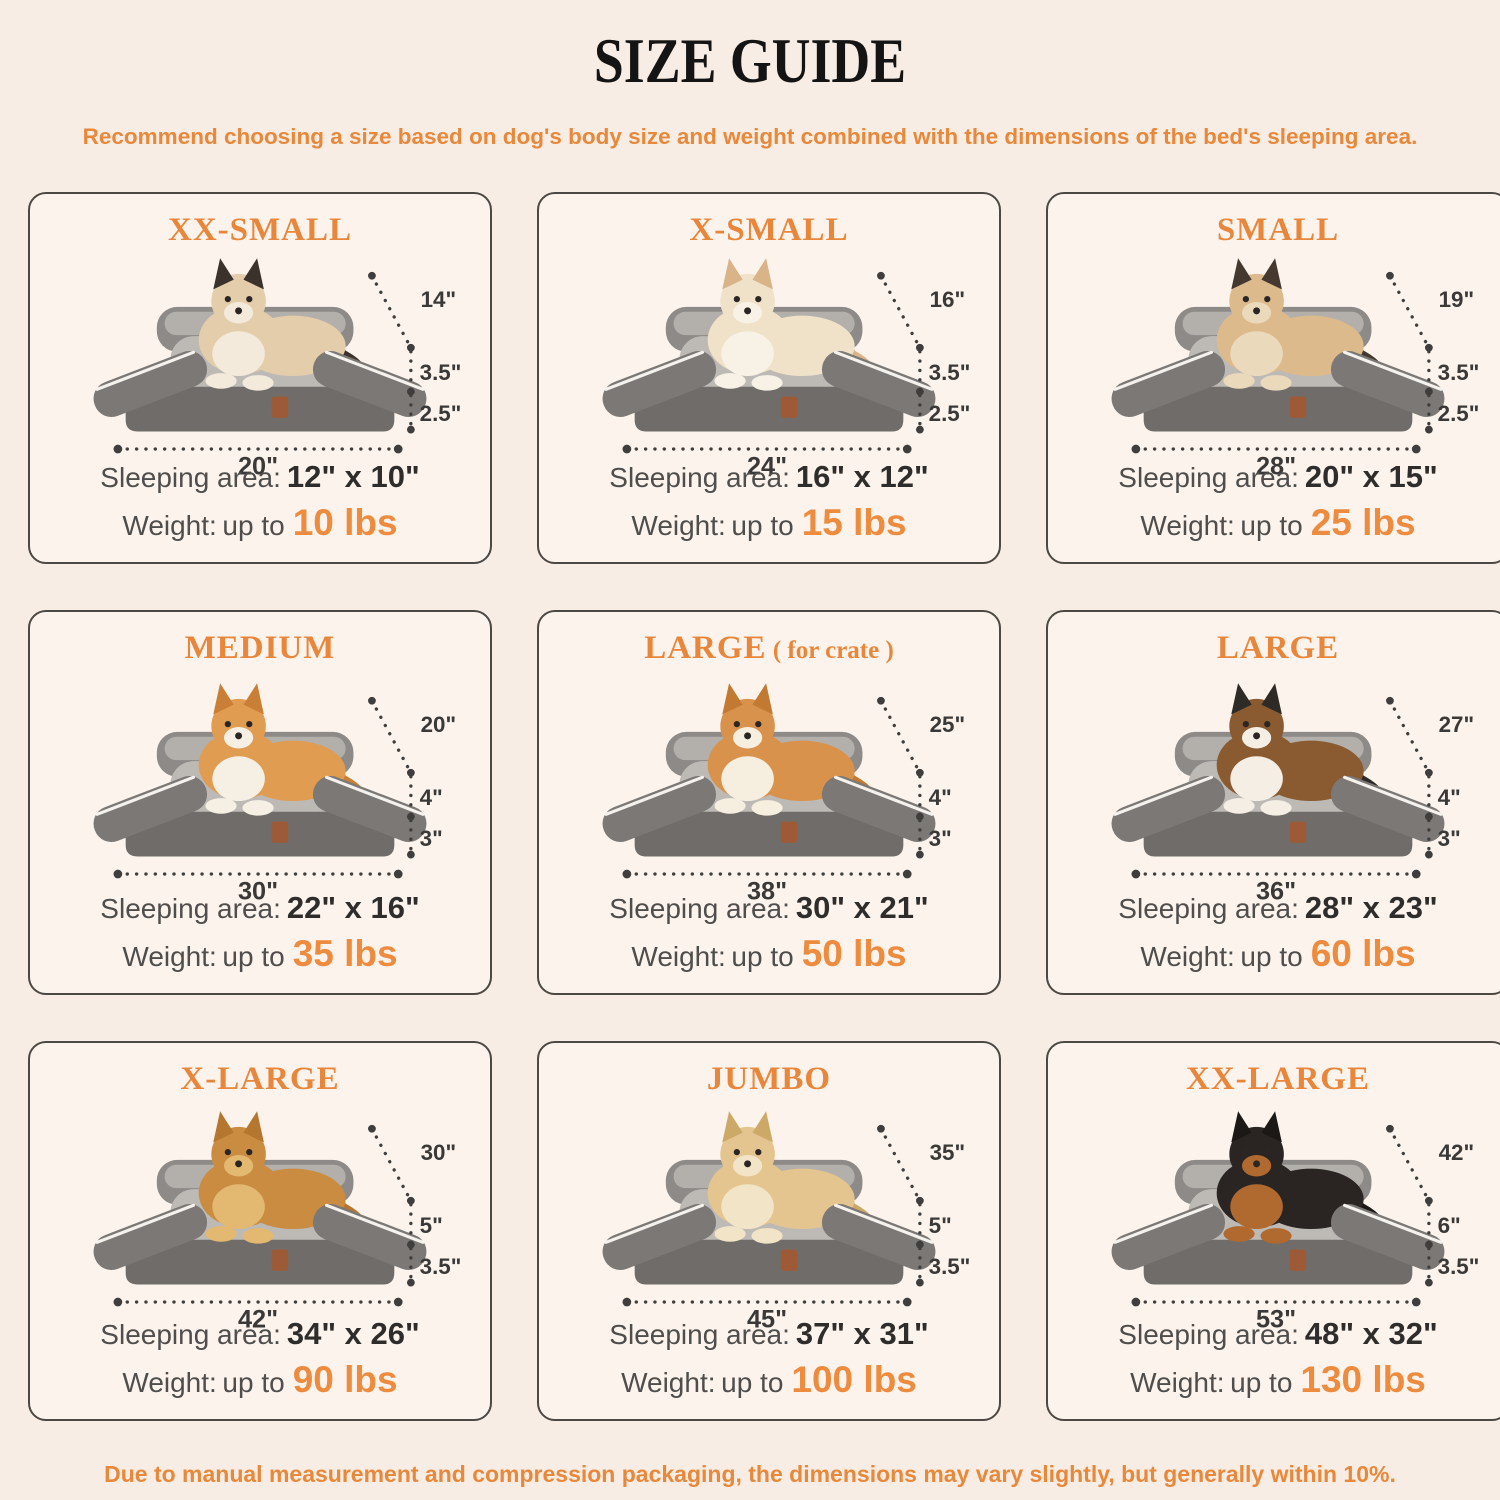 Image resolution: width=1500 pixels, height=1500 pixels. I want to click on sleeping-area-value: 22" x 16", so click(353, 907).